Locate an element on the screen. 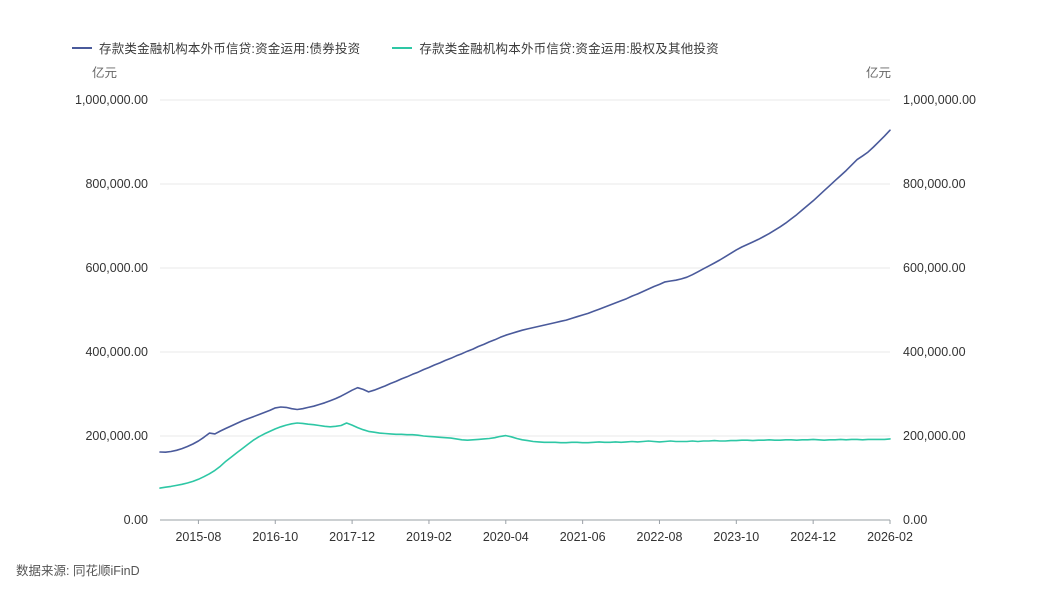 Image resolution: width=1053 pixels, height=598 pixels. y-axis-unit-right: 亿元 is located at coordinates (879, 73).